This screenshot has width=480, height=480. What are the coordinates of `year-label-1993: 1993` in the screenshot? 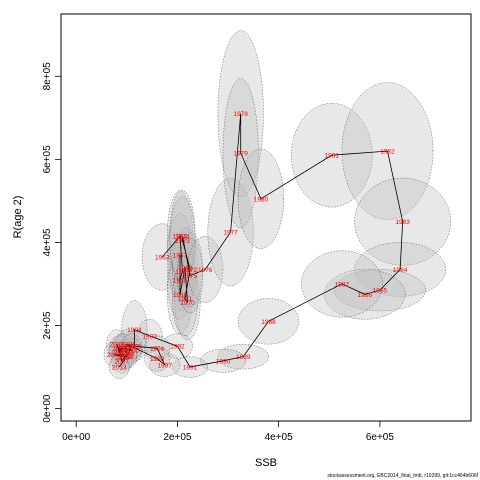 It's located at (149, 336).